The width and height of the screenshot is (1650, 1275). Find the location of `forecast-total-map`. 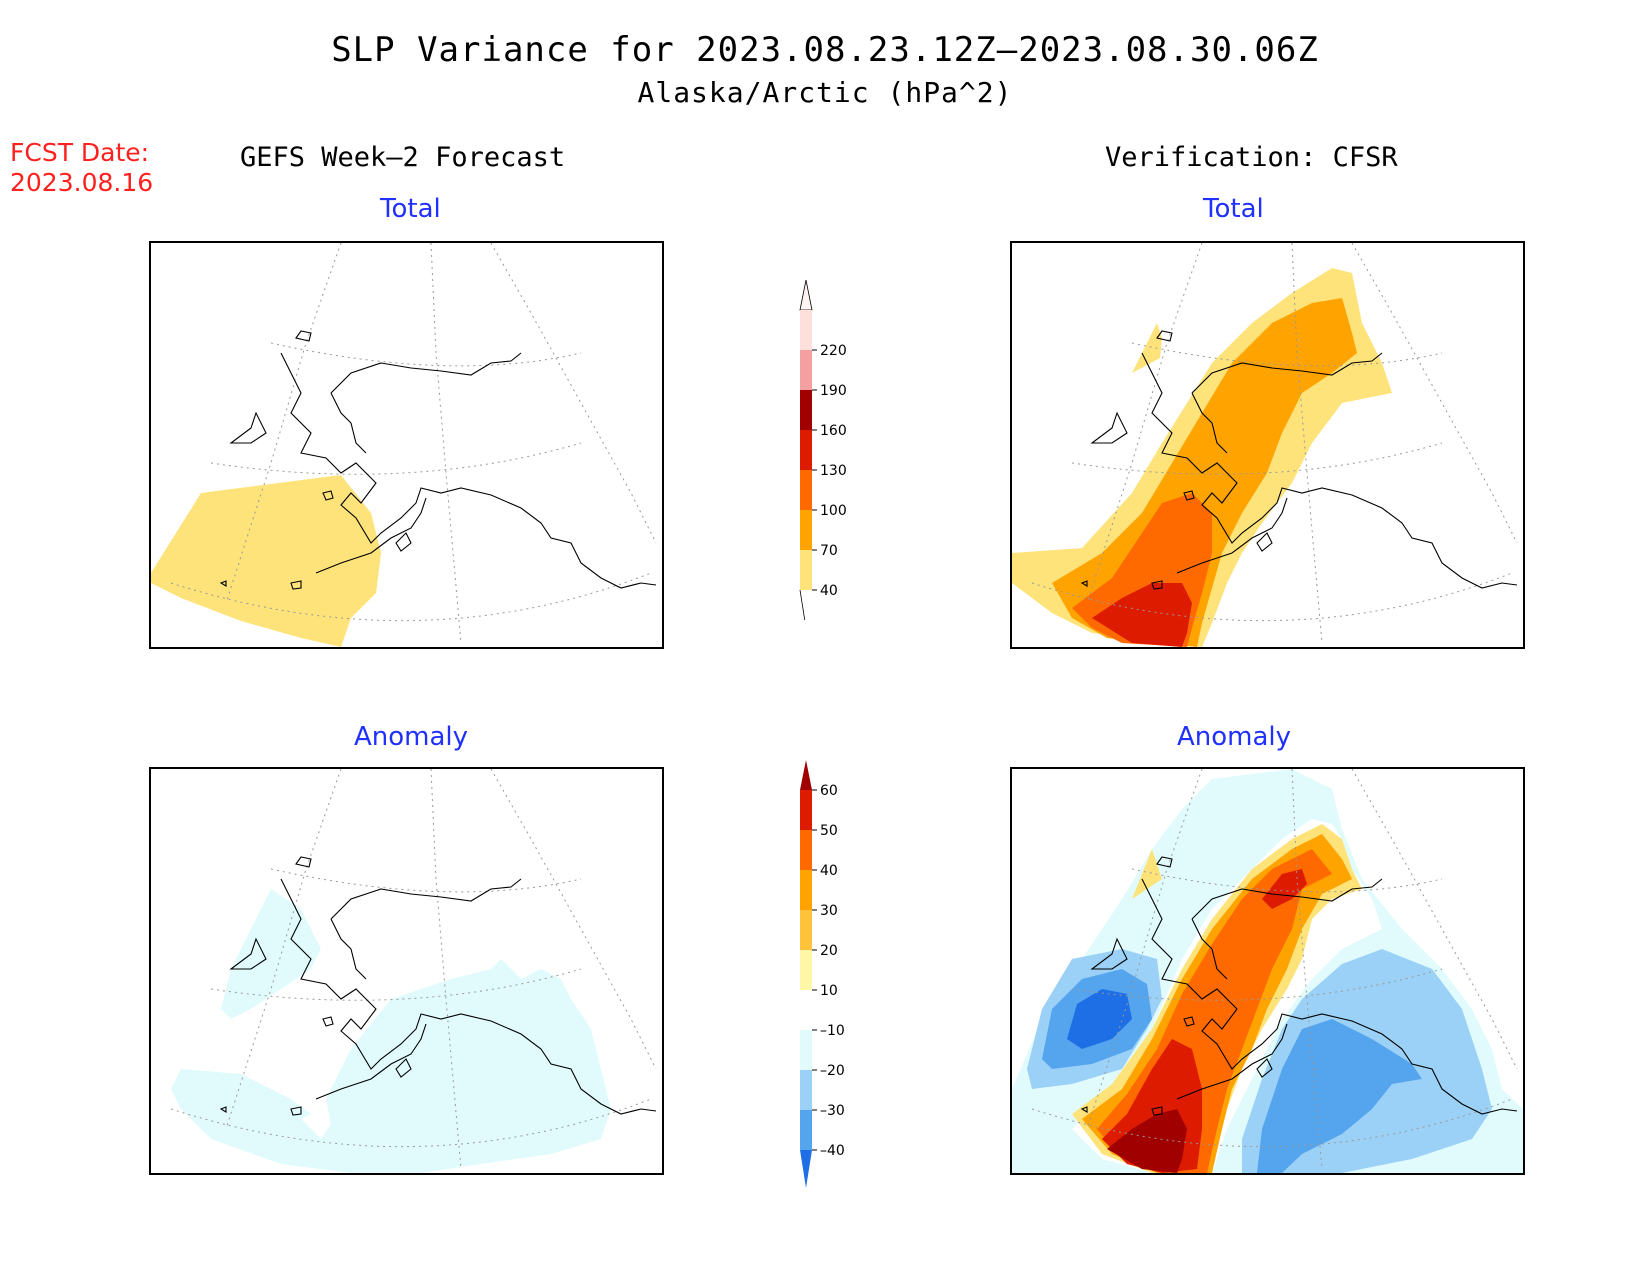

forecast-total-map is located at coordinates (406, 445).